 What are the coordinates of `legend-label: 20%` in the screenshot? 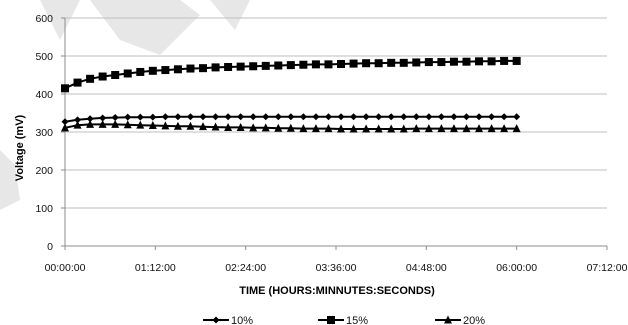 It's located at (474, 320).